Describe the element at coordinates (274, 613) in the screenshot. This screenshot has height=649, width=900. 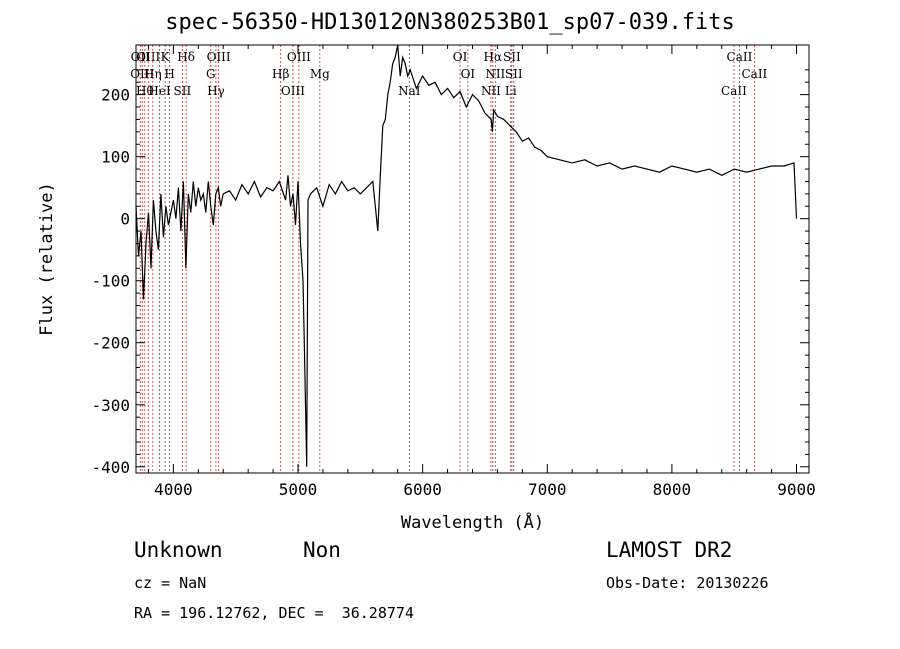
I see `coordinates-label: RA = 196.12762, DEC = 36.28774` at that location.